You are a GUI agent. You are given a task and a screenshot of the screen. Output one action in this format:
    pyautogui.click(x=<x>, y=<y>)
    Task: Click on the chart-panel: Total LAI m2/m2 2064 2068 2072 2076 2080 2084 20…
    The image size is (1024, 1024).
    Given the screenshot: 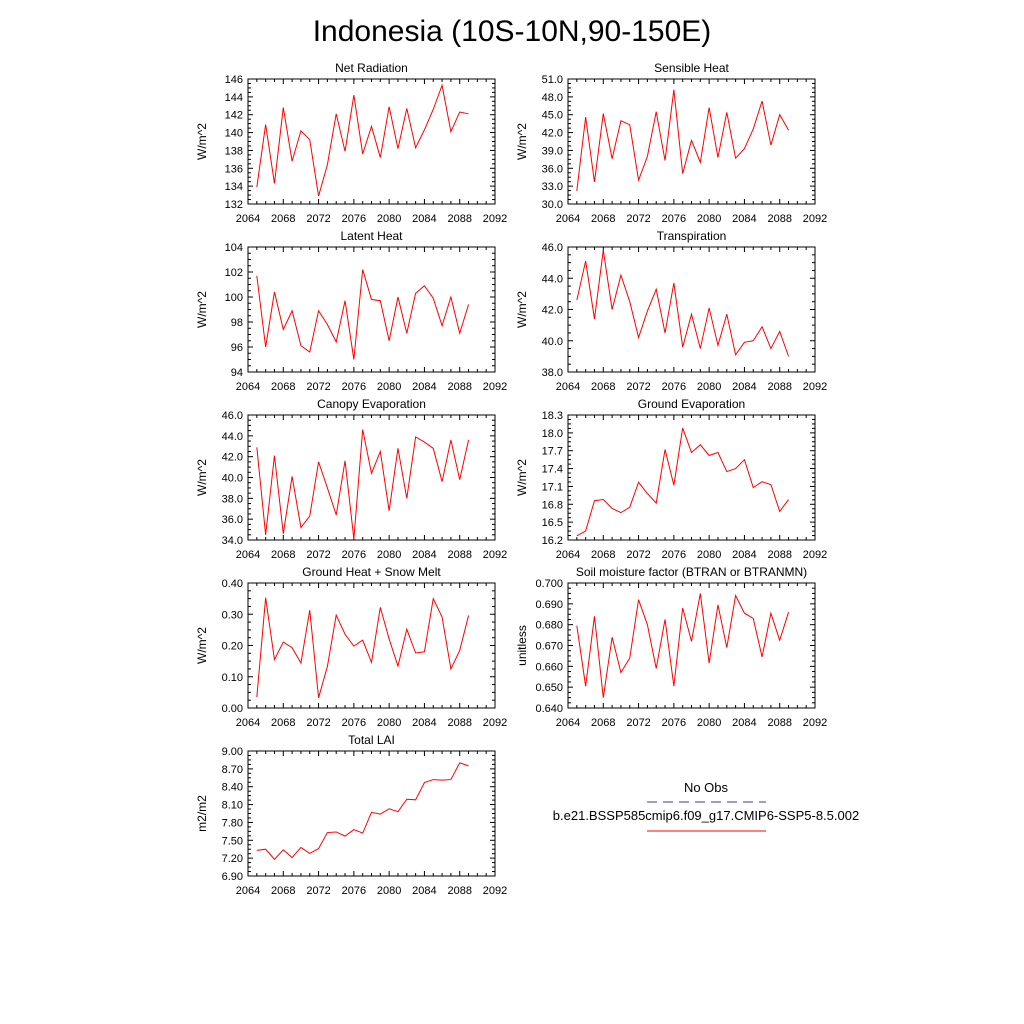 What is the action you would take?
    pyautogui.click(x=351, y=815)
    